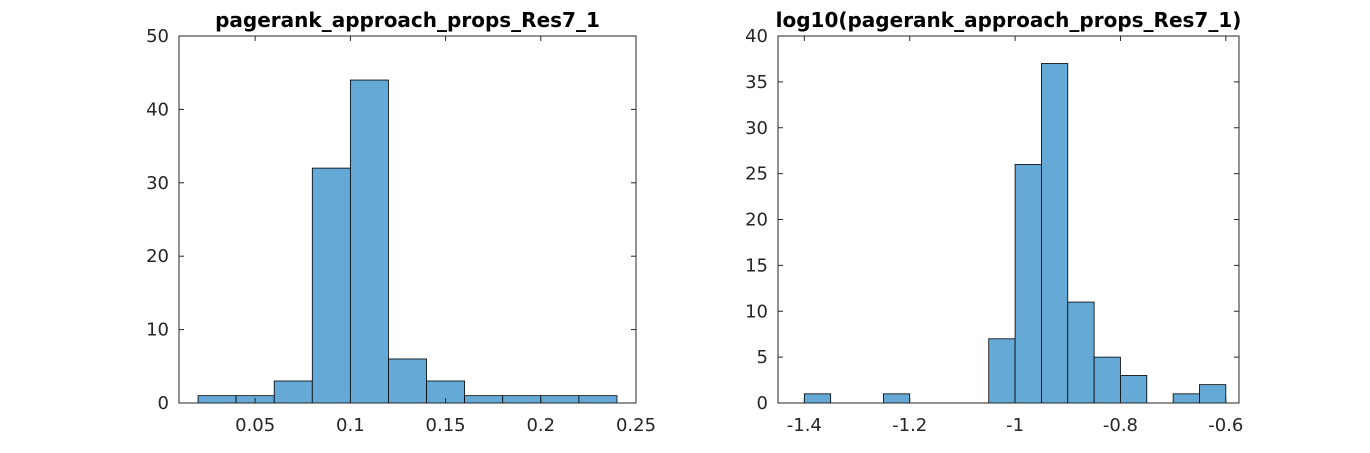  What do you see at coordinates (756, 174) in the screenshot?
I see `y-tick-label: 25` at bounding box center [756, 174].